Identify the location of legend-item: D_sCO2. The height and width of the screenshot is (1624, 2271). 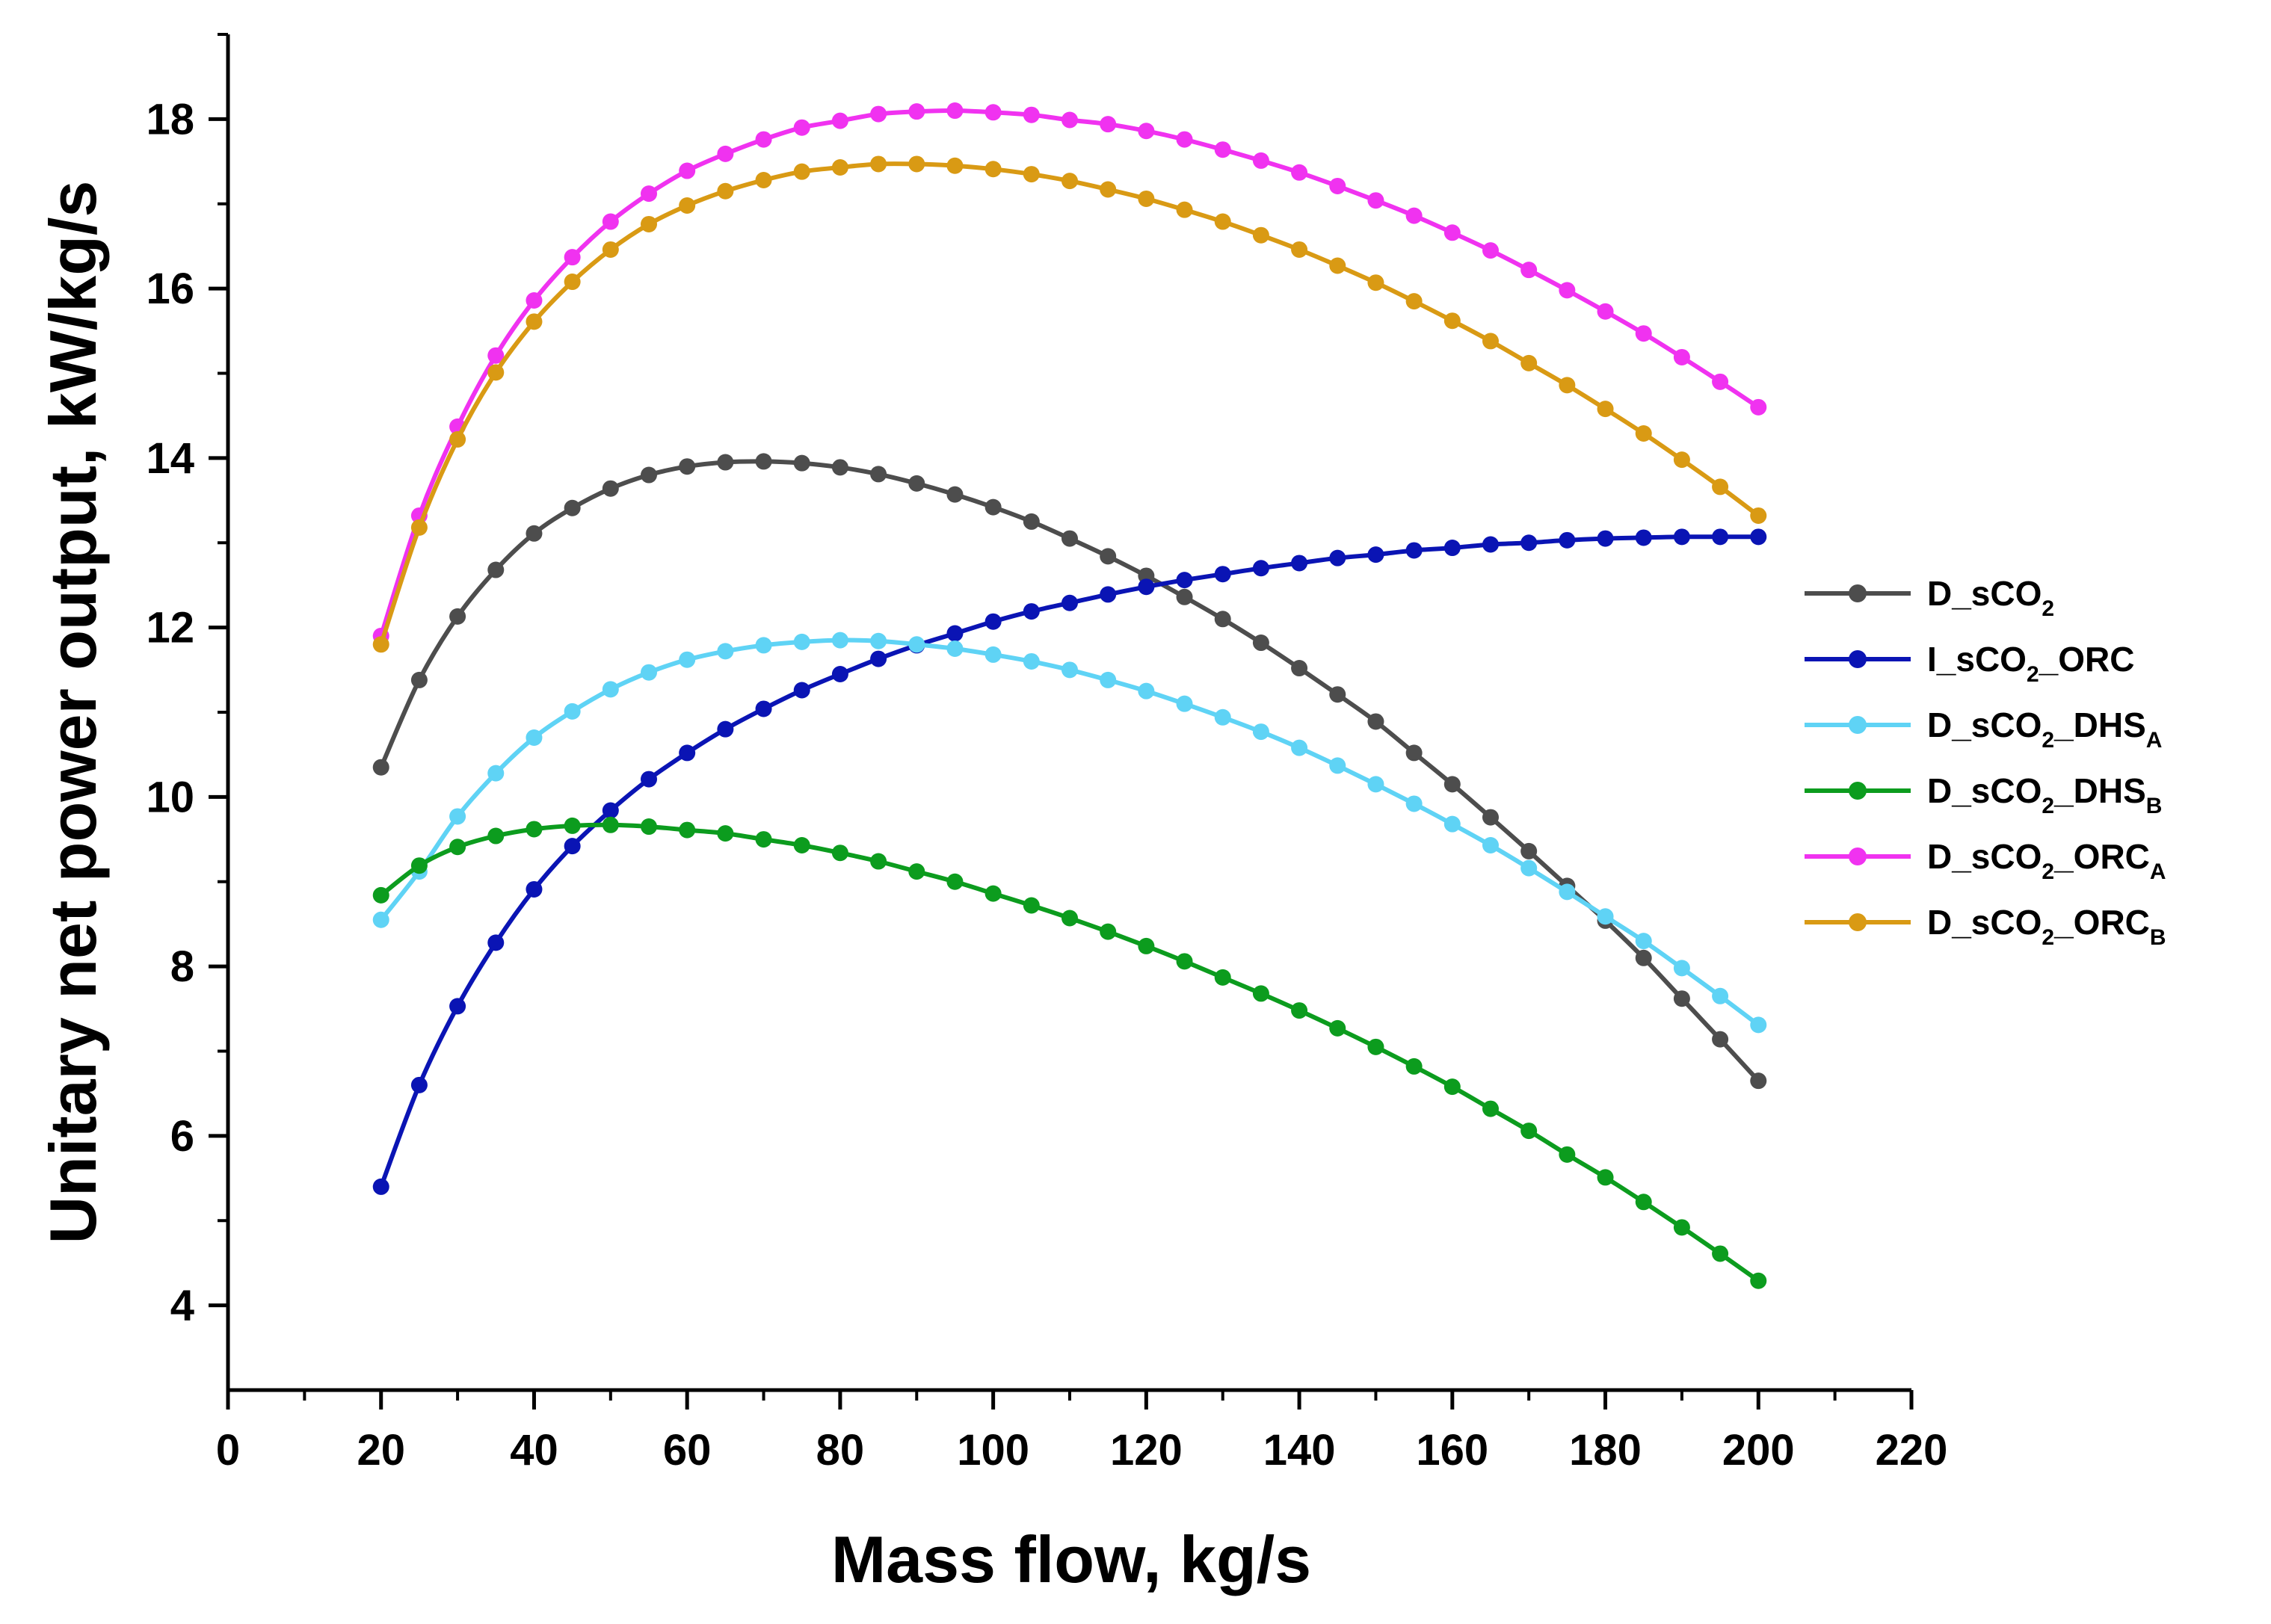
(1930, 597).